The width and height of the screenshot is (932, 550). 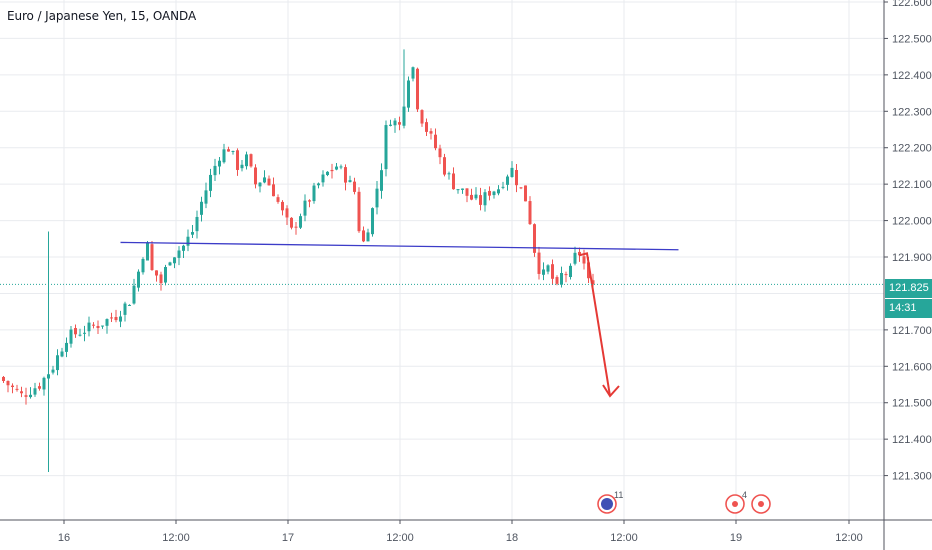 What do you see at coordinates (618, 495) in the screenshot?
I see `event-count: 11` at bounding box center [618, 495].